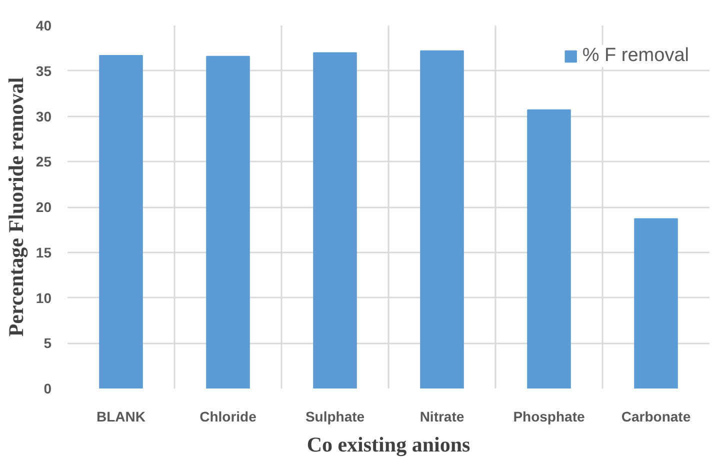  I want to click on x-tick-label: Chloride, so click(228, 416).